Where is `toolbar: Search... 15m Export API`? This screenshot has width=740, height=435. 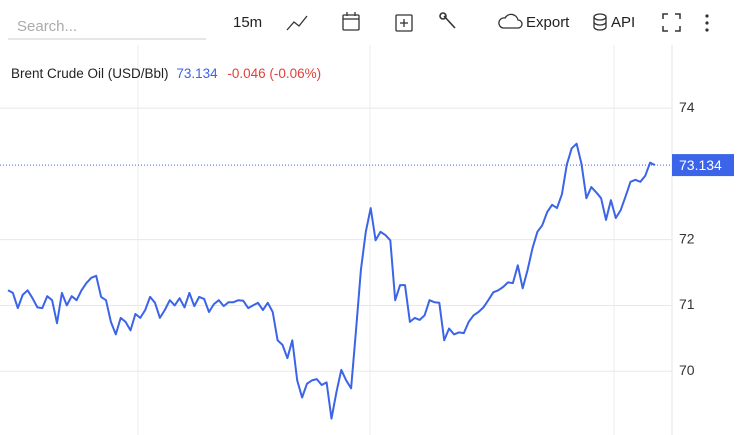
toolbar: Search... 15m Export API is located at coordinates (358, 26).